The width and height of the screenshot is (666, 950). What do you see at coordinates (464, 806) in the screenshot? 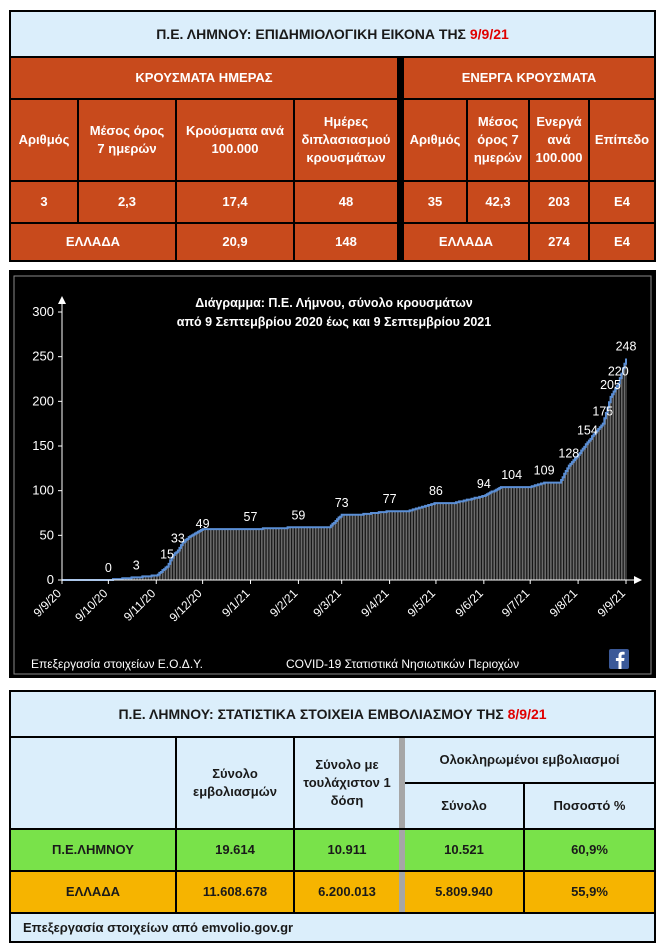
I see `vaccination-col-complete-total: Σύνολο` at bounding box center [464, 806].